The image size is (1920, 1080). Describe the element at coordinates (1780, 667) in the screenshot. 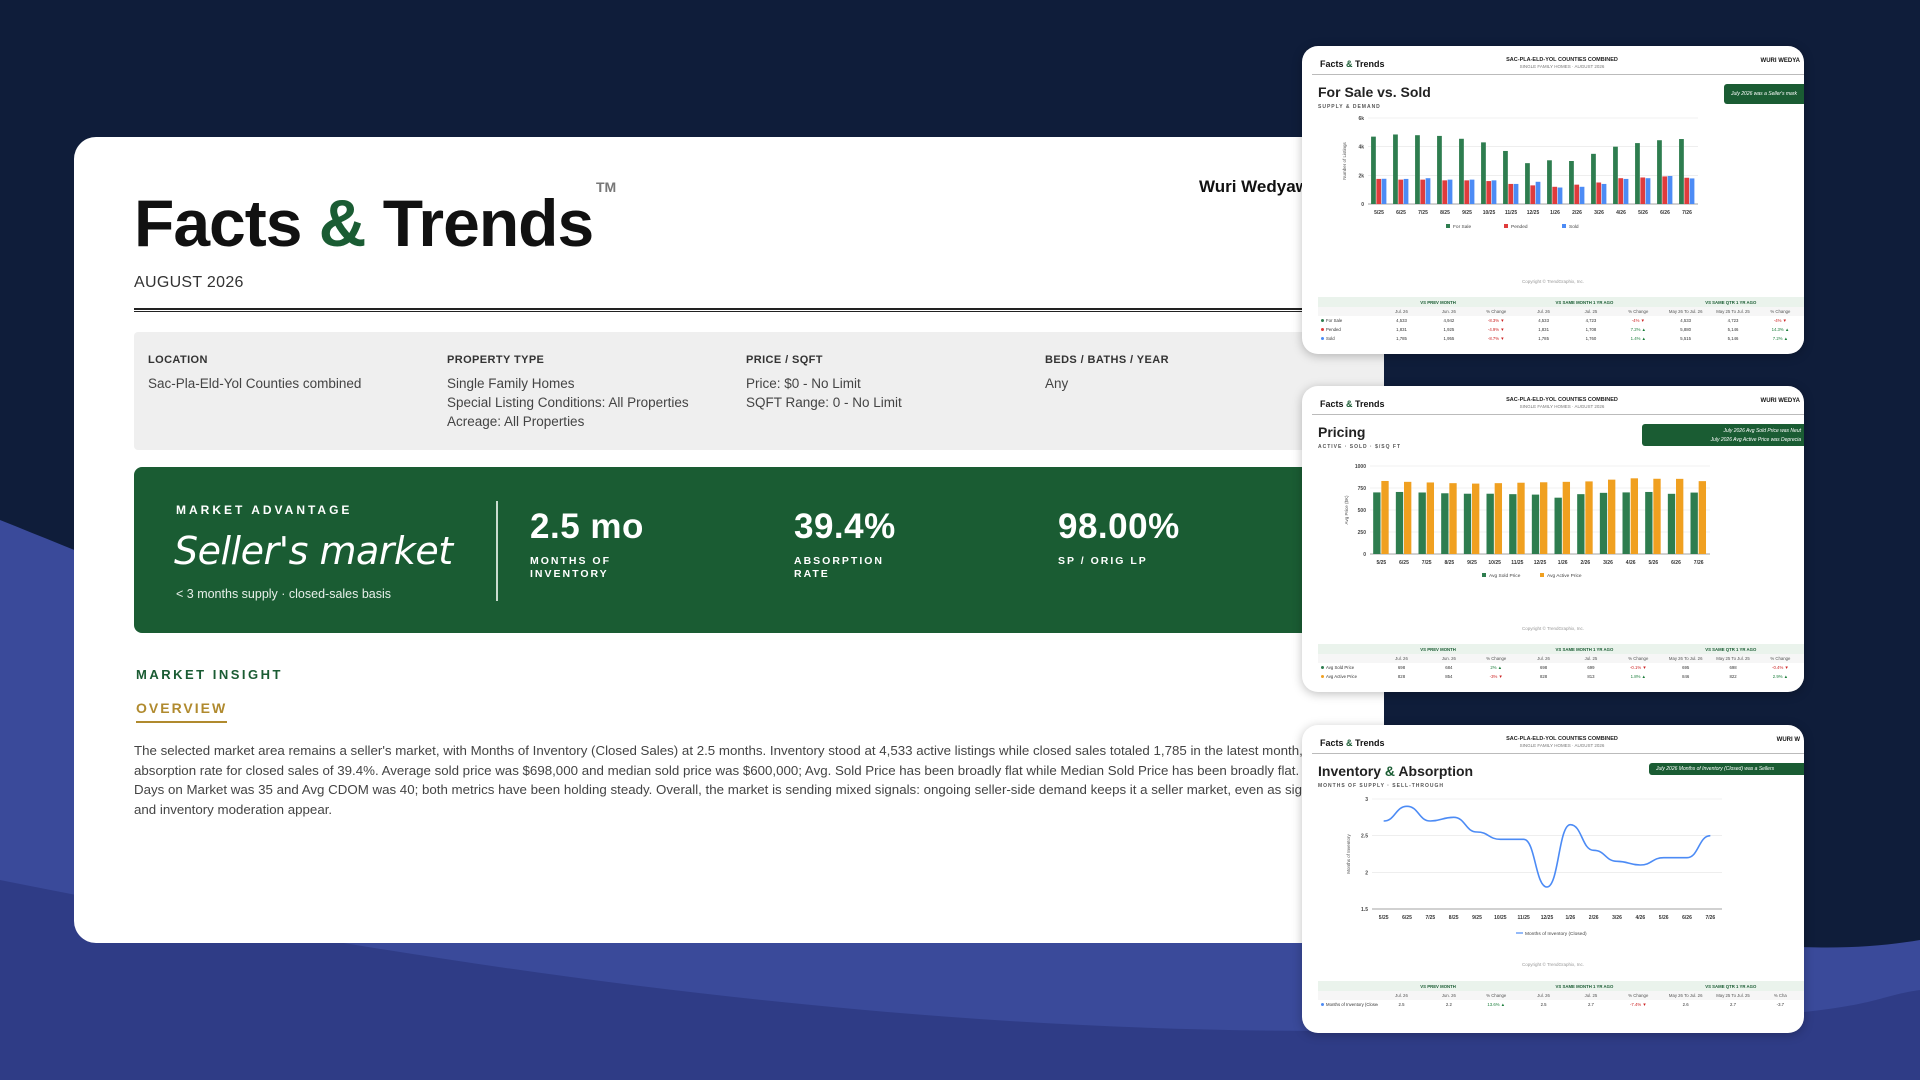

I see `table-cell: -0.4% ▼` at that location.